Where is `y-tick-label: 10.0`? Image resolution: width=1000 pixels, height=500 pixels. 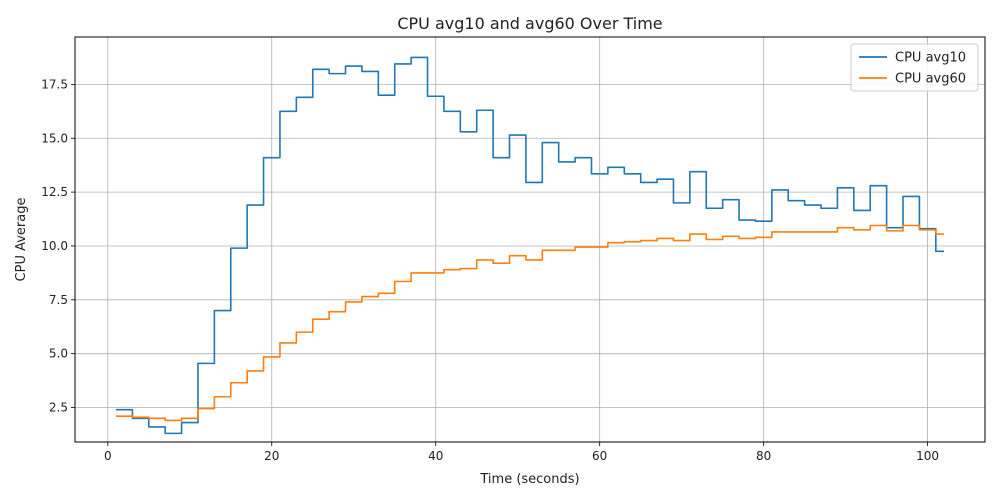
y-tick-label: 10.0 is located at coordinates (54, 246).